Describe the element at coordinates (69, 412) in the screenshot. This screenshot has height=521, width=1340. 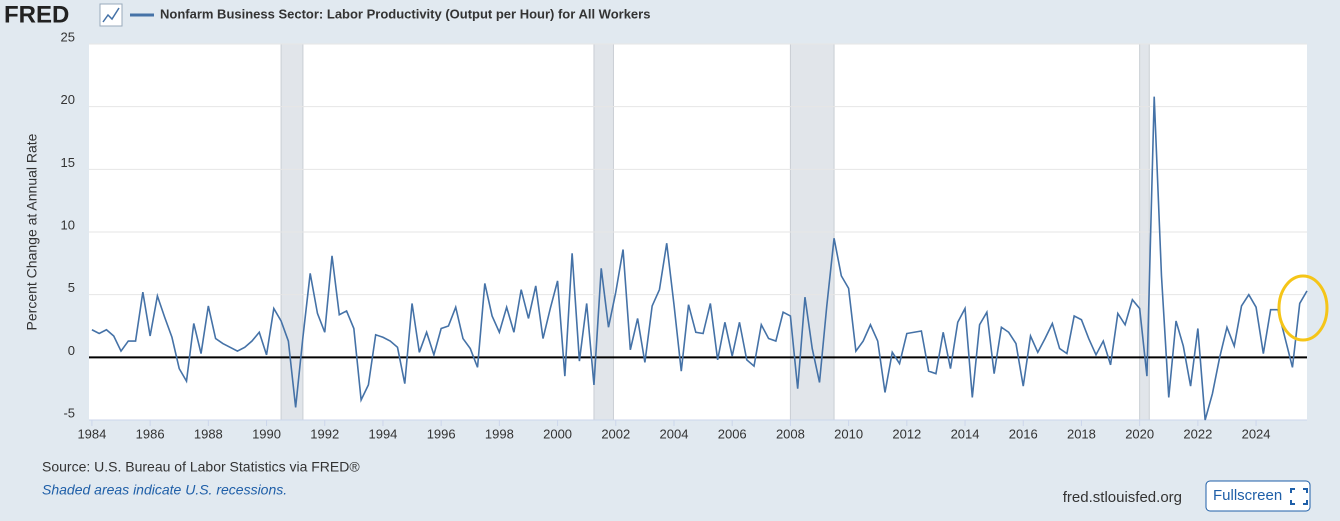
I see `y-tick-label: -5` at that location.